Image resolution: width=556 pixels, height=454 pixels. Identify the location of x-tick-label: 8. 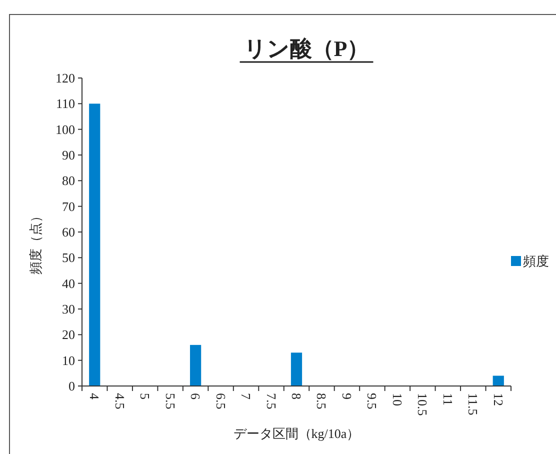
(296, 396).